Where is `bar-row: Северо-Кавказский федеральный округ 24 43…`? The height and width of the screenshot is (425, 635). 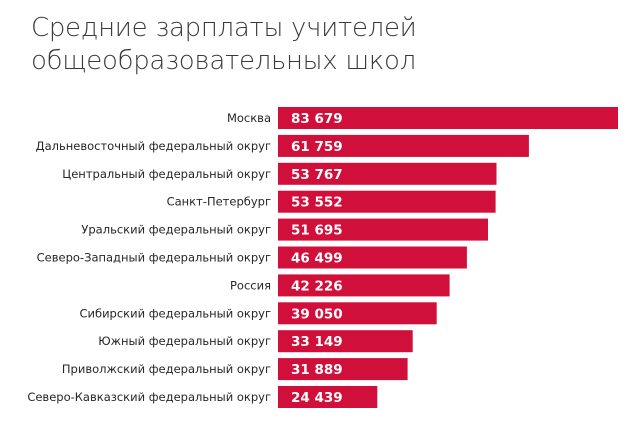
bar-row: Северо-Кавказский федеральный округ 24 43… is located at coordinates (202, 397).